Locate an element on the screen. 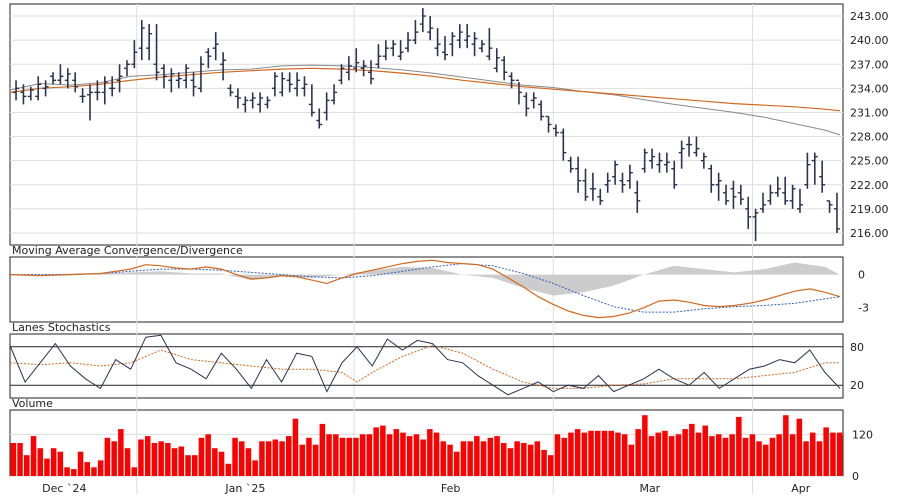 Image resolution: width=900 pixels, height=500 pixels. volume-tick-label: 120 is located at coordinates (862, 434).